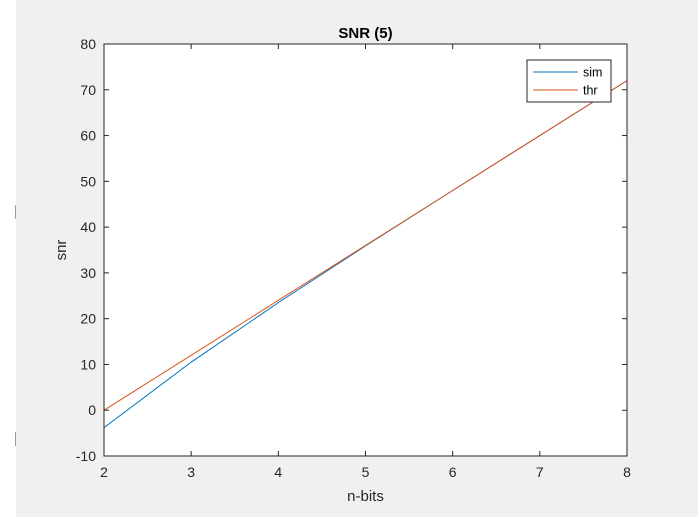 The height and width of the screenshot is (517, 698). Describe the element at coordinates (86, 456) in the screenshot. I see `y-tick-label: -10` at that location.